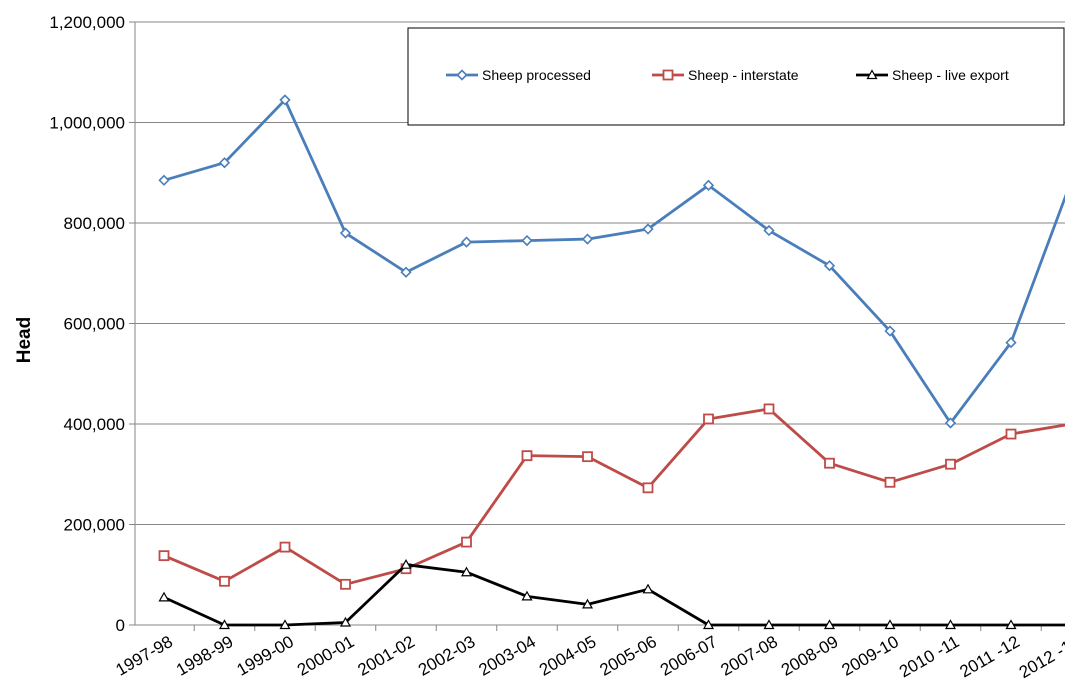 The image size is (1065, 695). Describe the element at coordinates (205, 656) in the screenshot. I see `x-tick-label: 1998-99` at that location.